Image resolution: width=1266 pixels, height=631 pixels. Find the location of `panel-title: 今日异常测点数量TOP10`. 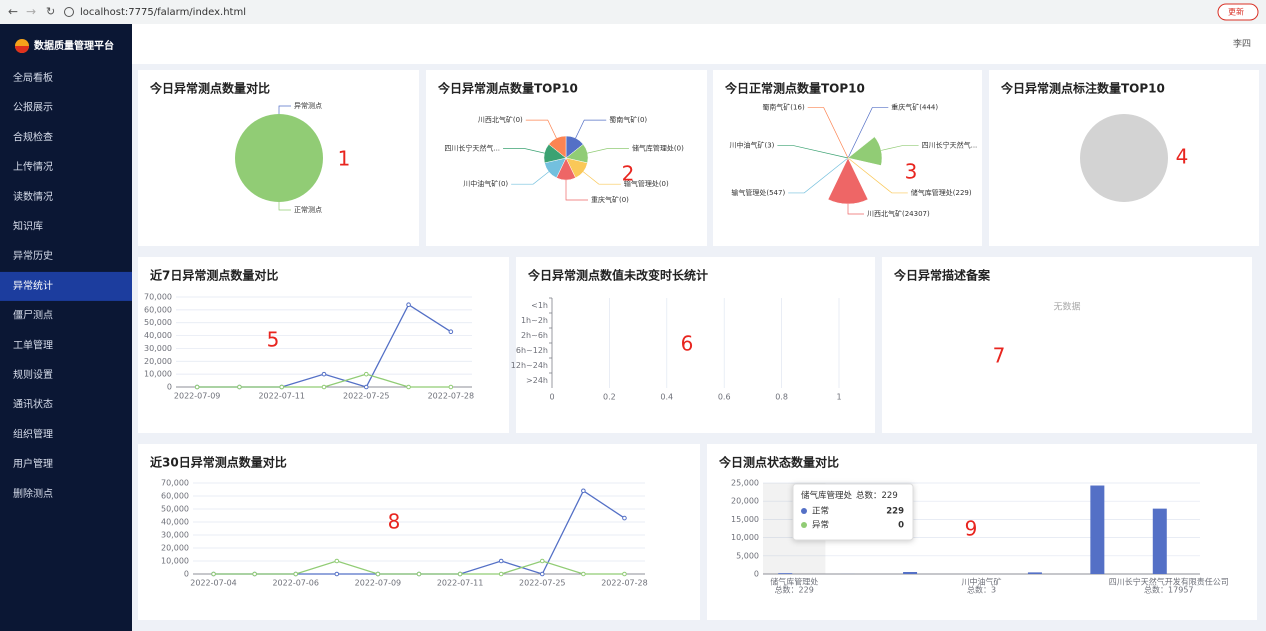

panel-title: 今日异常测点数量TOP10 is located at coordinates (507, 88).